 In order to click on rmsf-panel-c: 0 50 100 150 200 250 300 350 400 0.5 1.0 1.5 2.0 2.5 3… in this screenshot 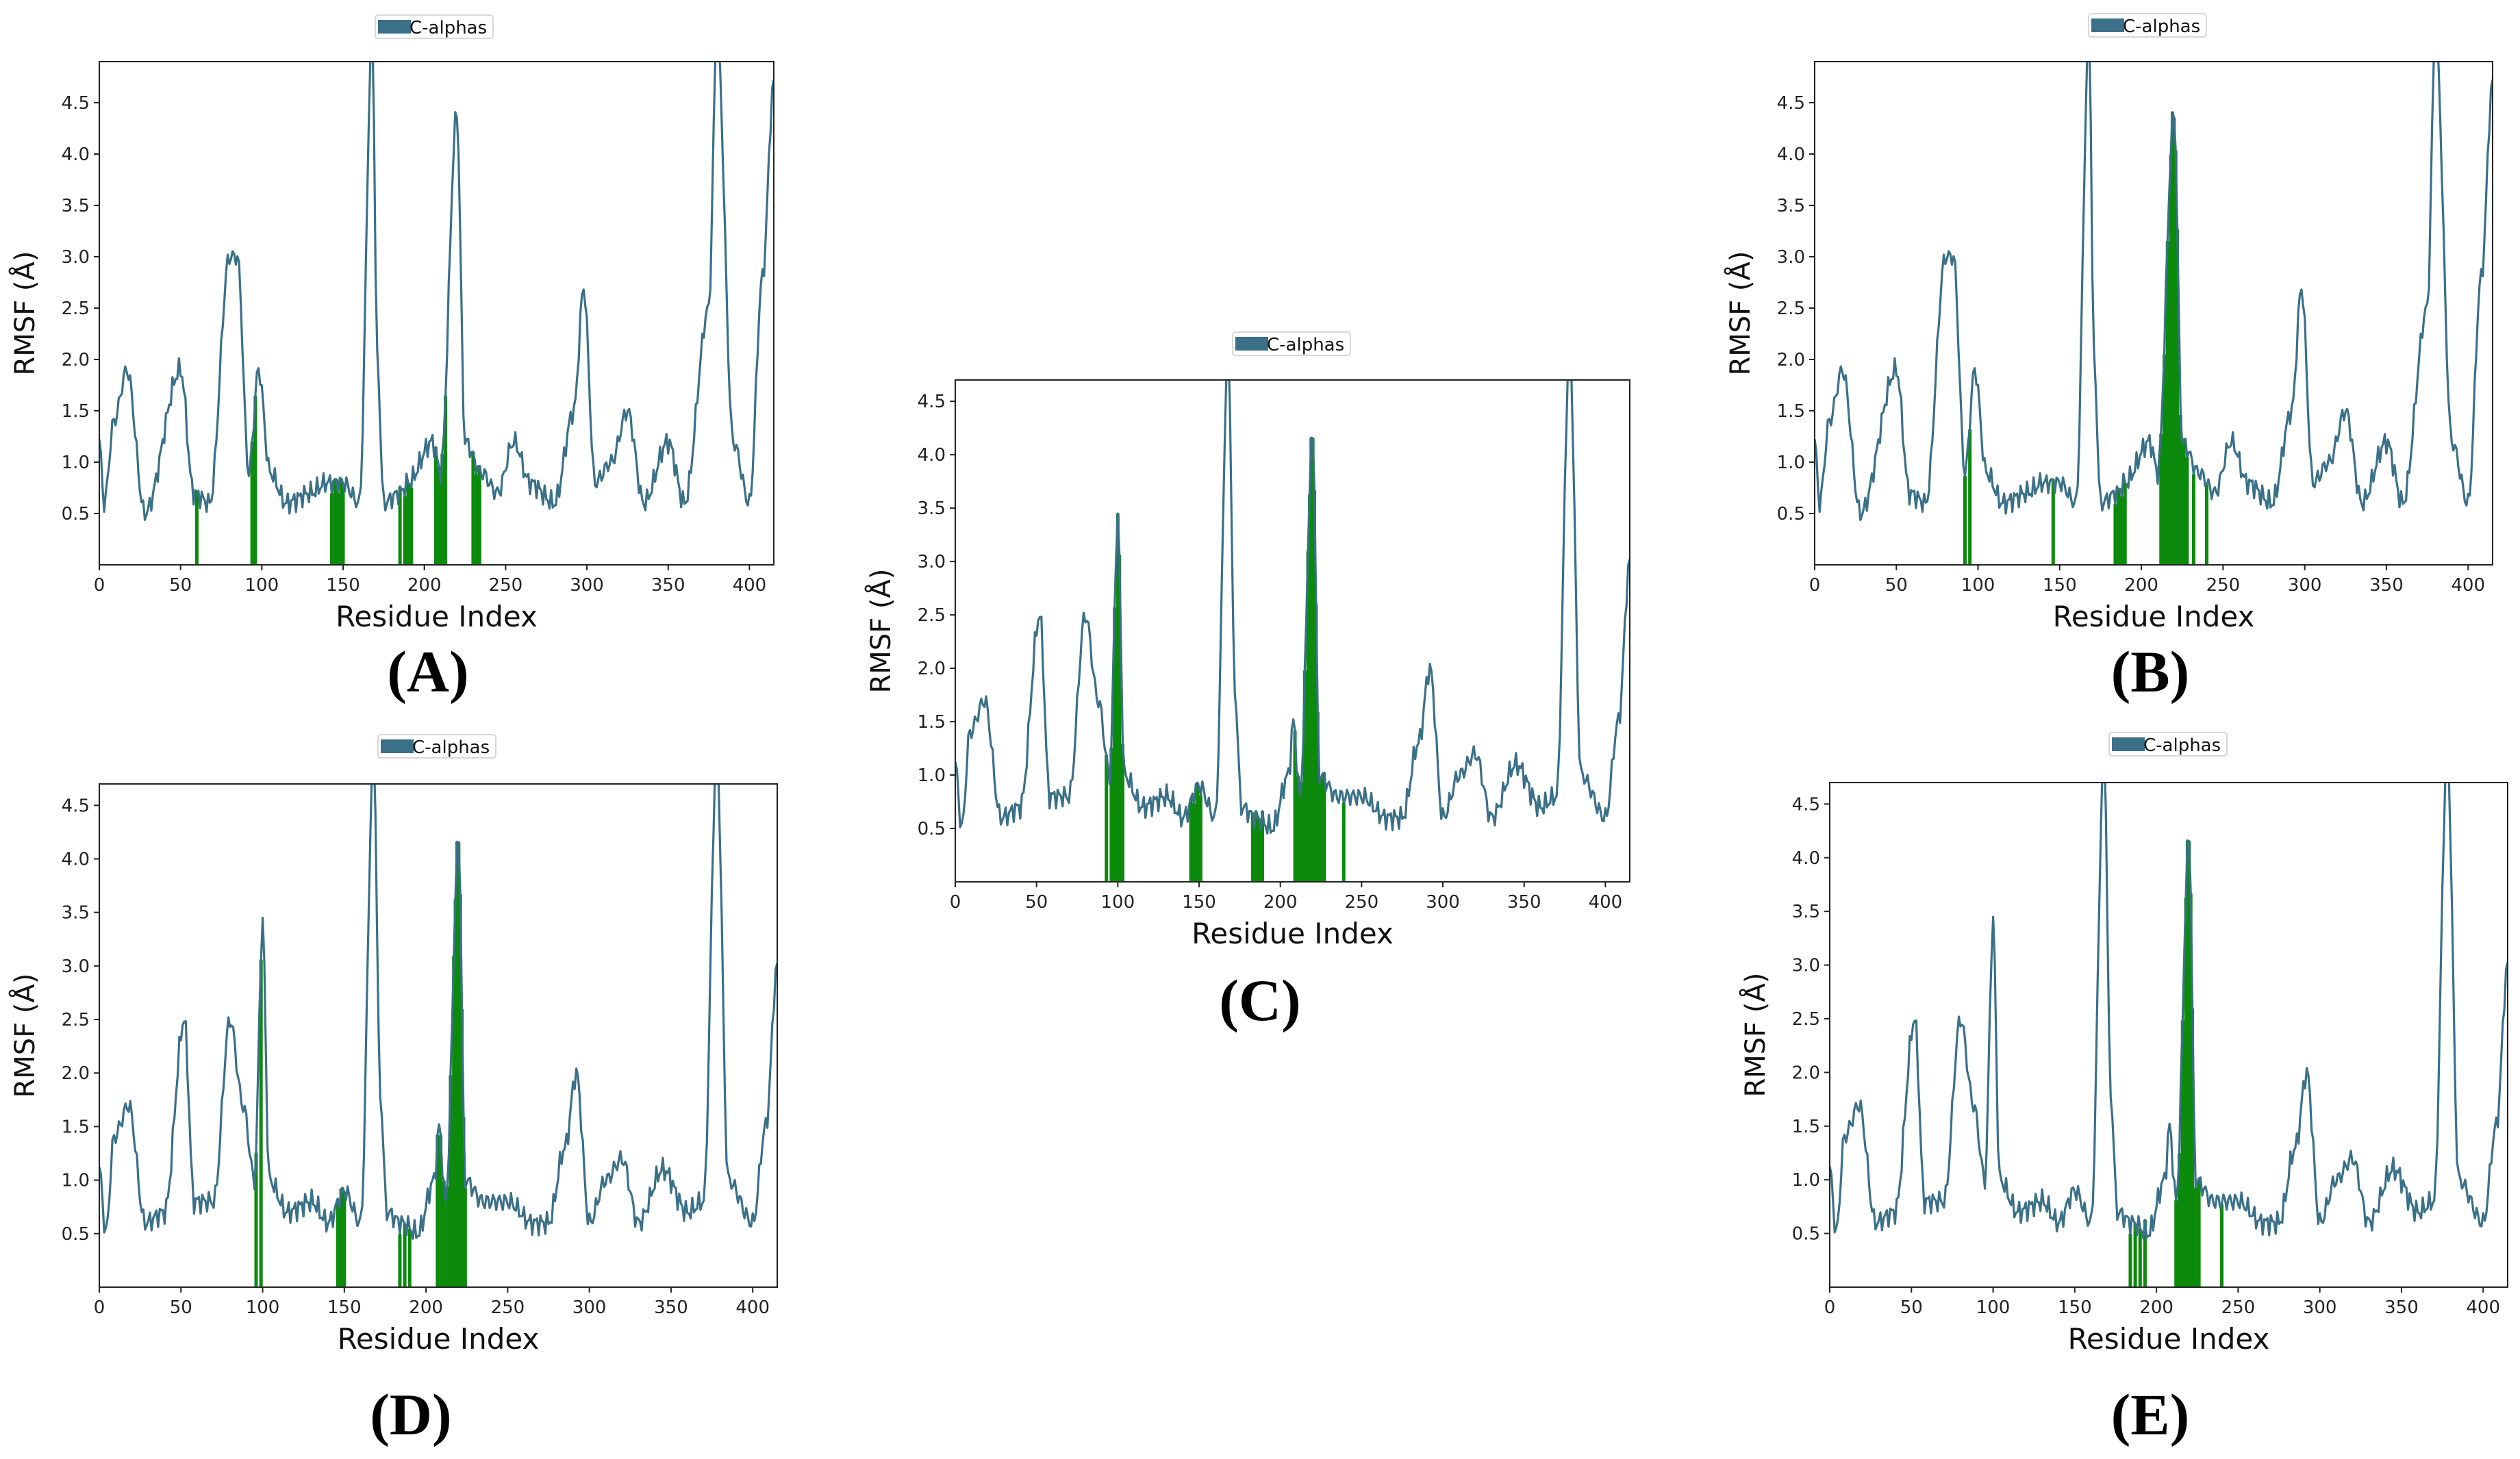, I will do `click(1247, 682)`.